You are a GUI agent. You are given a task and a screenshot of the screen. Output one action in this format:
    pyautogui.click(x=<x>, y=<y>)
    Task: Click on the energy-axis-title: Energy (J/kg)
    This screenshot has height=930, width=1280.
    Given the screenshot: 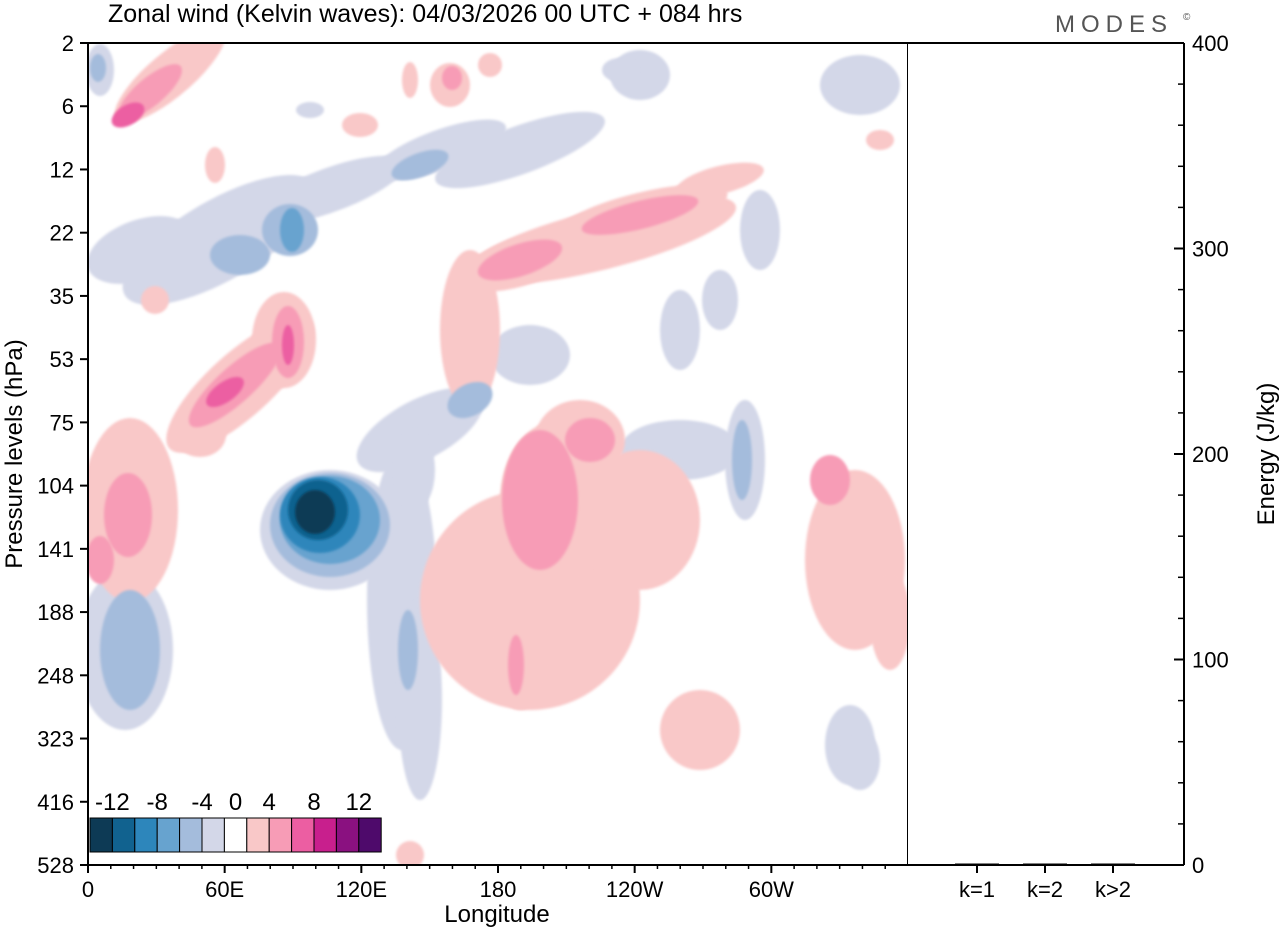 What is the action you would take?
    pyautogui.click(x=1266, y=454)
    